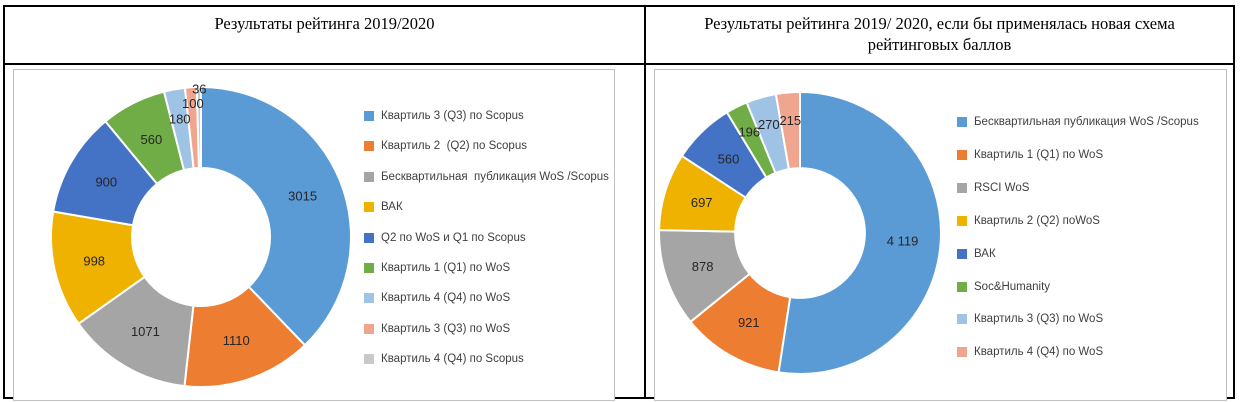  Describe the element at coordinates (452, 116) in the screenshot. I see `legend-label: Квартиль 3 (Q3) по Scopus` at that location.